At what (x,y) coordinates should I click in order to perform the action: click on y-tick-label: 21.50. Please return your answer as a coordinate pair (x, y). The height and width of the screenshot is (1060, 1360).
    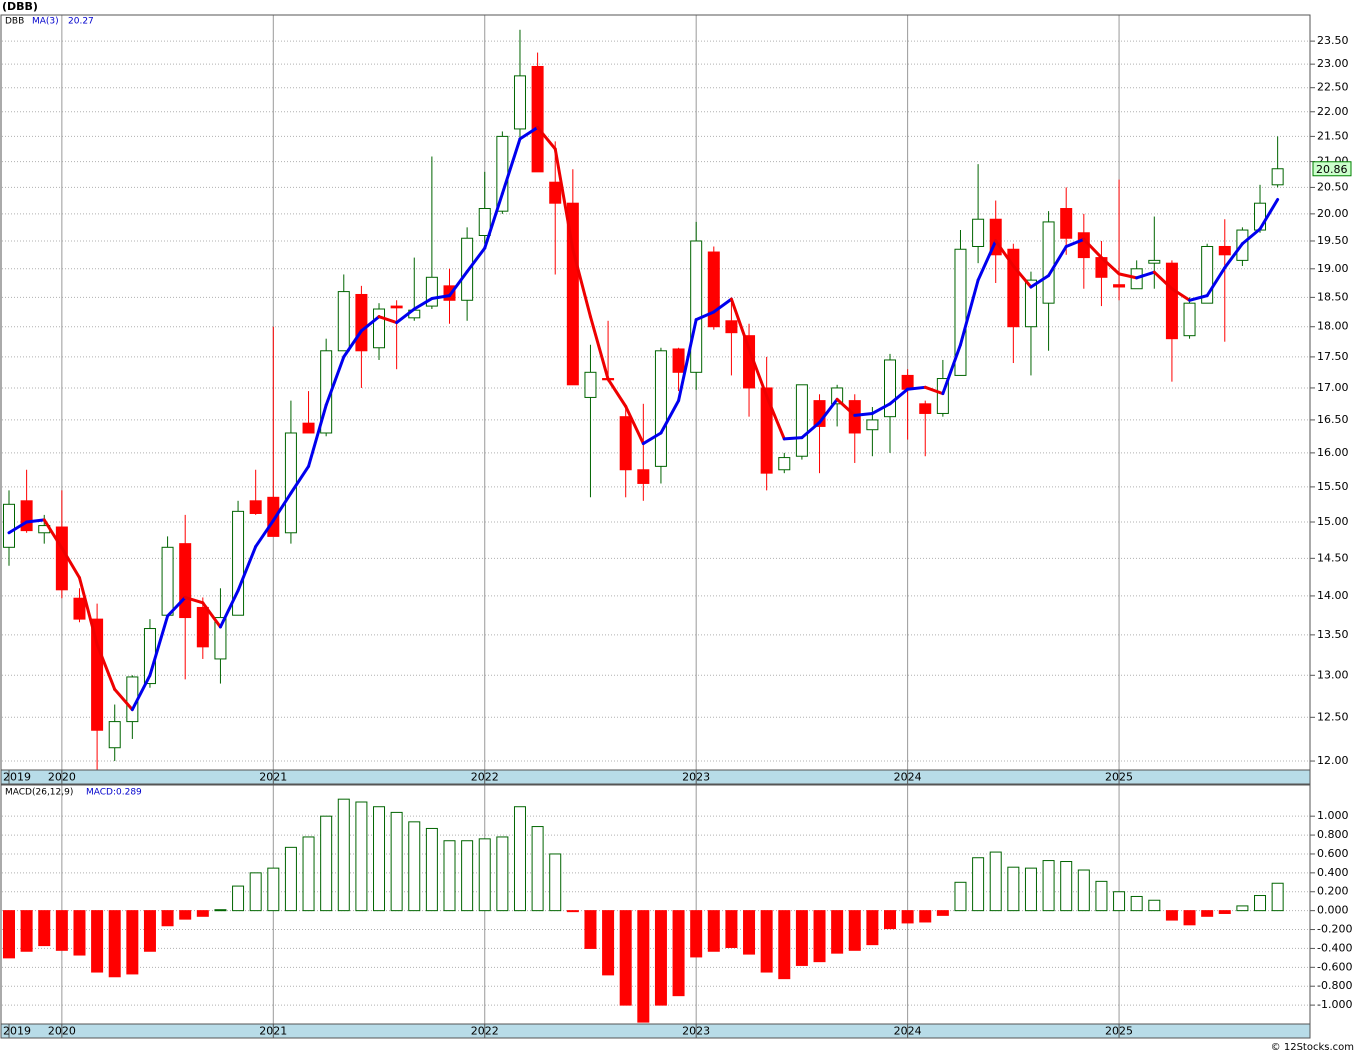
    Looking at the image, I should click on (1333, 135).